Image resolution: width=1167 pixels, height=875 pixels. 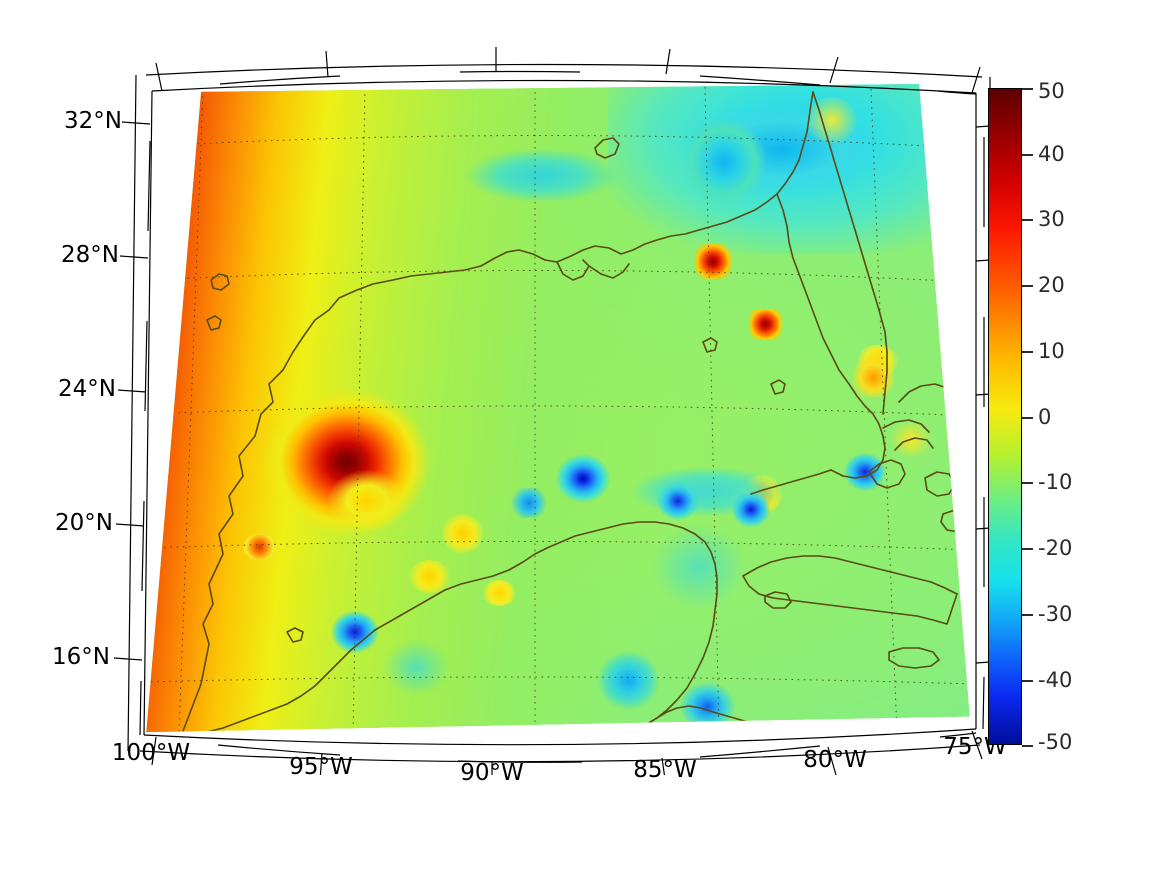 I want to click on lat-tick-label-16n: 16°N, so click(x=81, y=657).